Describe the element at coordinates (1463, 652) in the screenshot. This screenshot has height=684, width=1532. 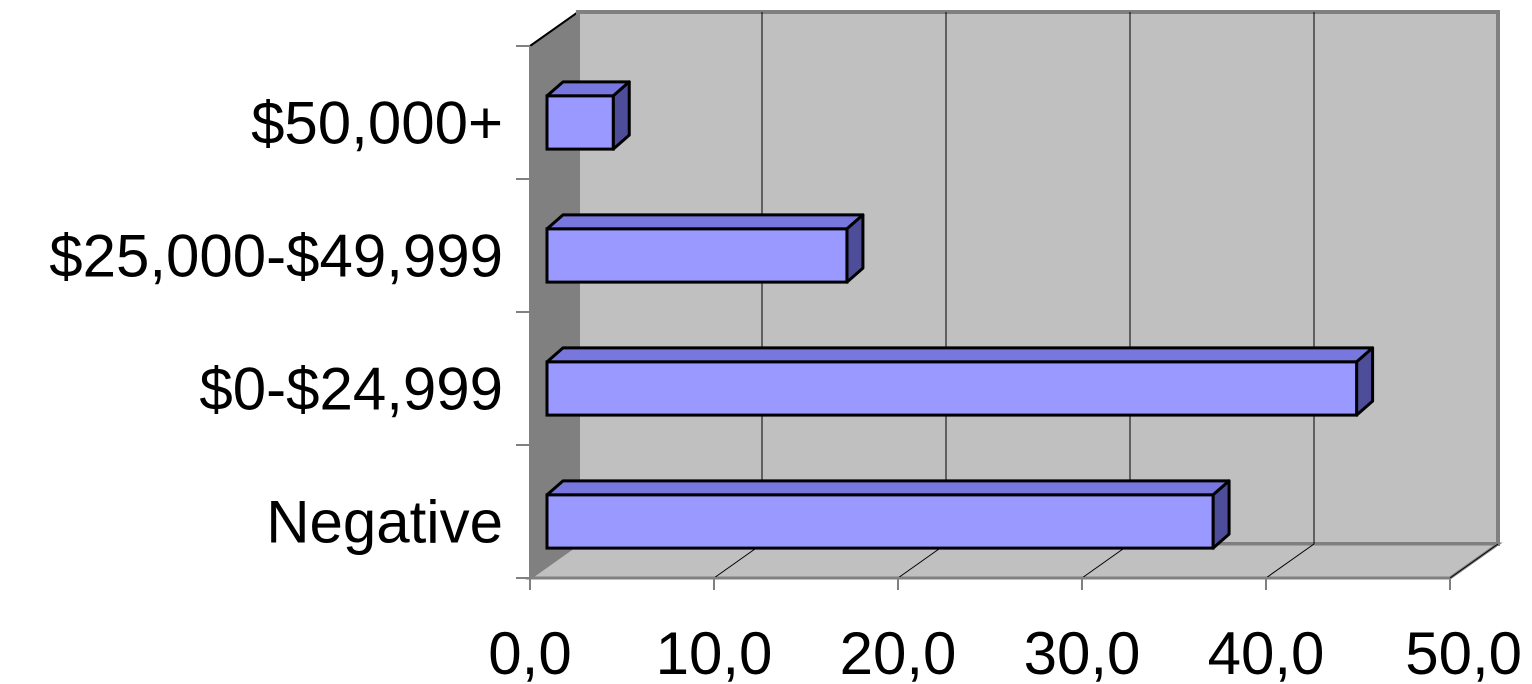
I see `x-tick-label: 50,0` at that location.